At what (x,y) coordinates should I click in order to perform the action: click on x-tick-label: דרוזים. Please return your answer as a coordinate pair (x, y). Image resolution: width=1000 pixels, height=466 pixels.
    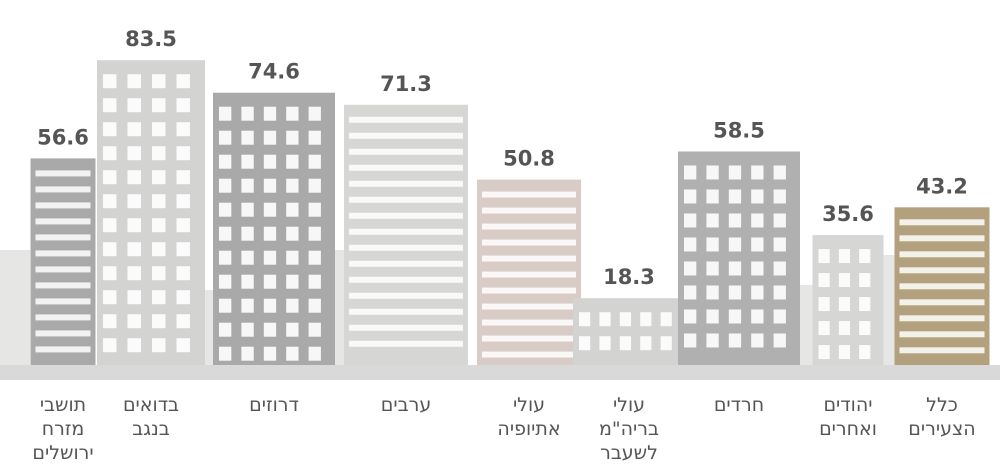
    Looking at the image, I should click on (274, 405).